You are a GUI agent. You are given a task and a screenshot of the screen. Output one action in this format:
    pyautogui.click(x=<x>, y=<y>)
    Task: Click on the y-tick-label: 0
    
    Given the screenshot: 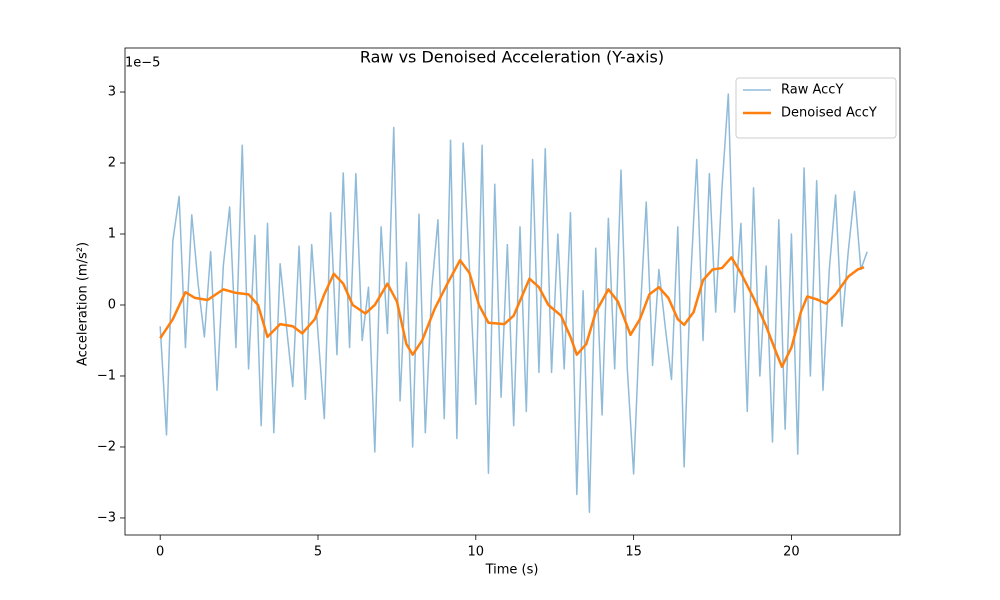 What is the action you would take?
    pyautogui.click(x=112, y=304)
    